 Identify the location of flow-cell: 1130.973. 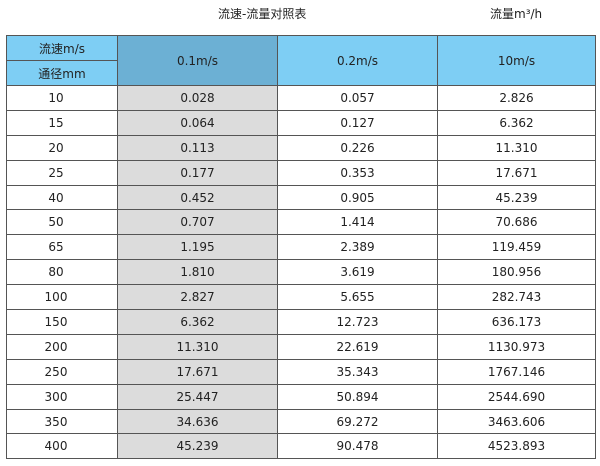
(516, 346).